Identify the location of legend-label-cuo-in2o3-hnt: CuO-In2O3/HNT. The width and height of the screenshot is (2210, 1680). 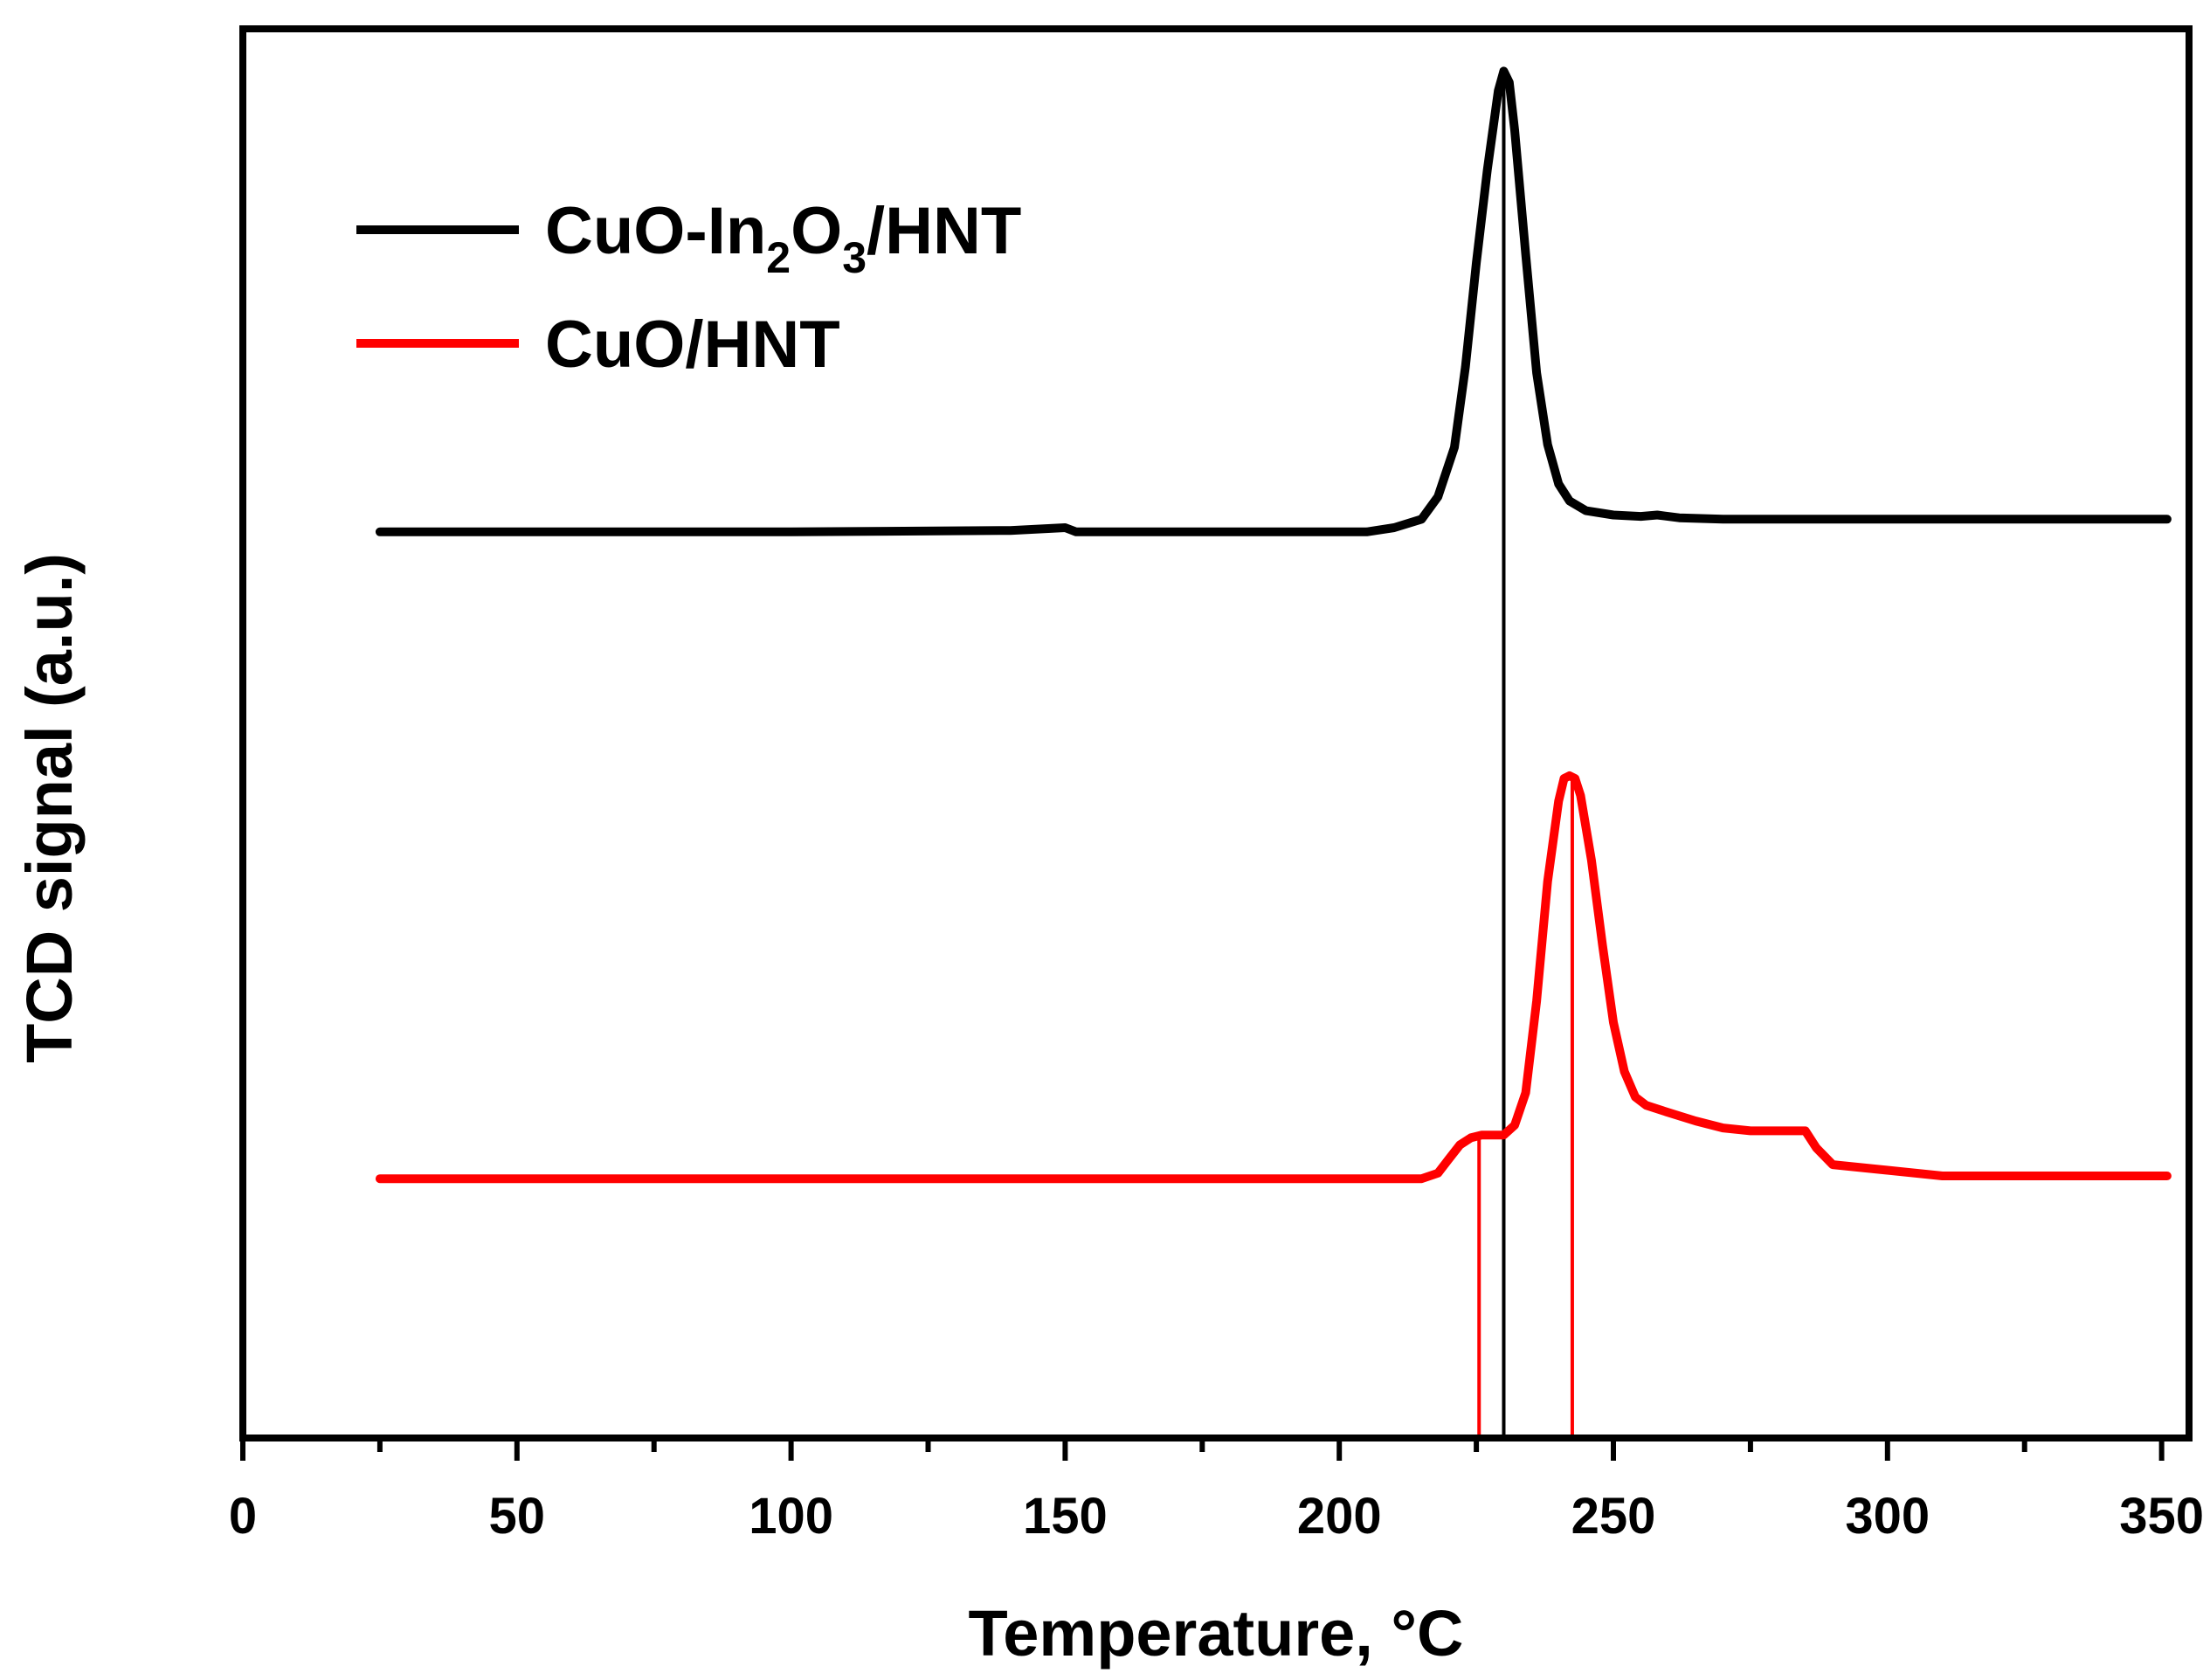
(783, 238).